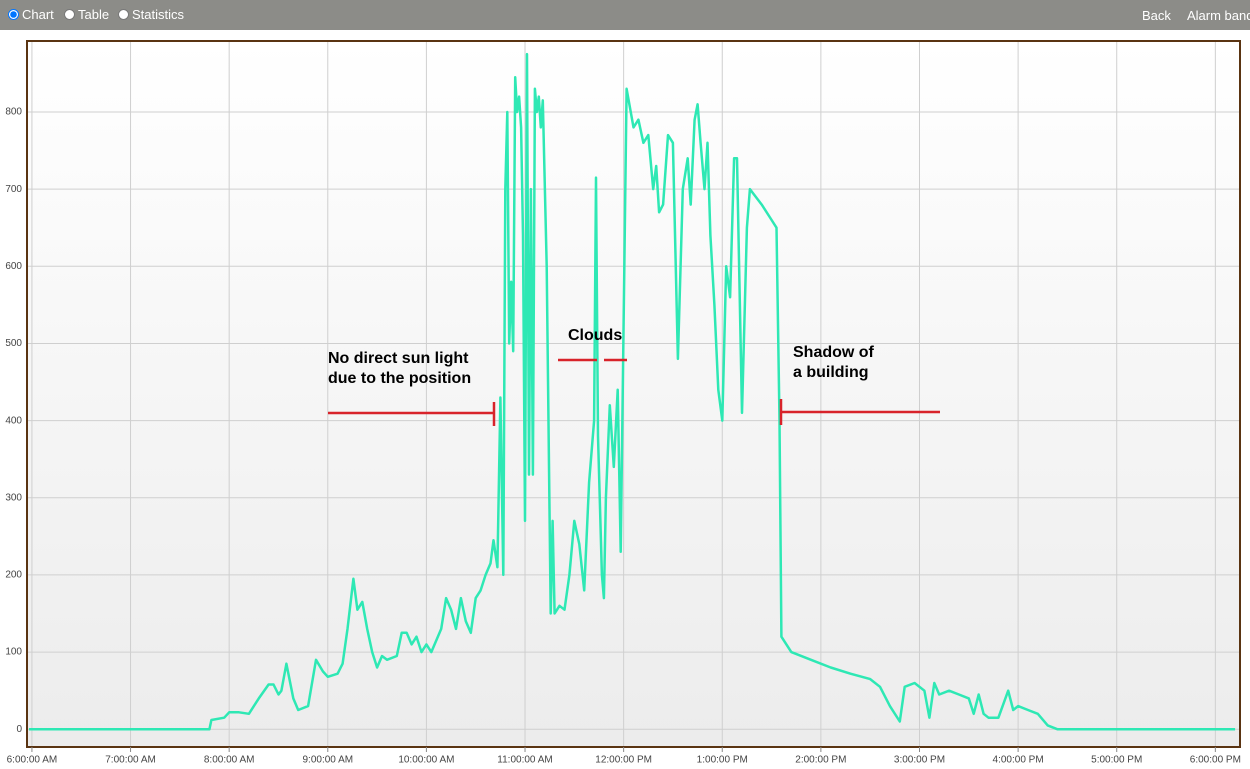 Image resolution: width=1250 pixels, height=769 pixels. Describe the element at coordinates (1018, 760) in the screenshot. I see `x-tick-label: 4:00:00 PM` at that location.